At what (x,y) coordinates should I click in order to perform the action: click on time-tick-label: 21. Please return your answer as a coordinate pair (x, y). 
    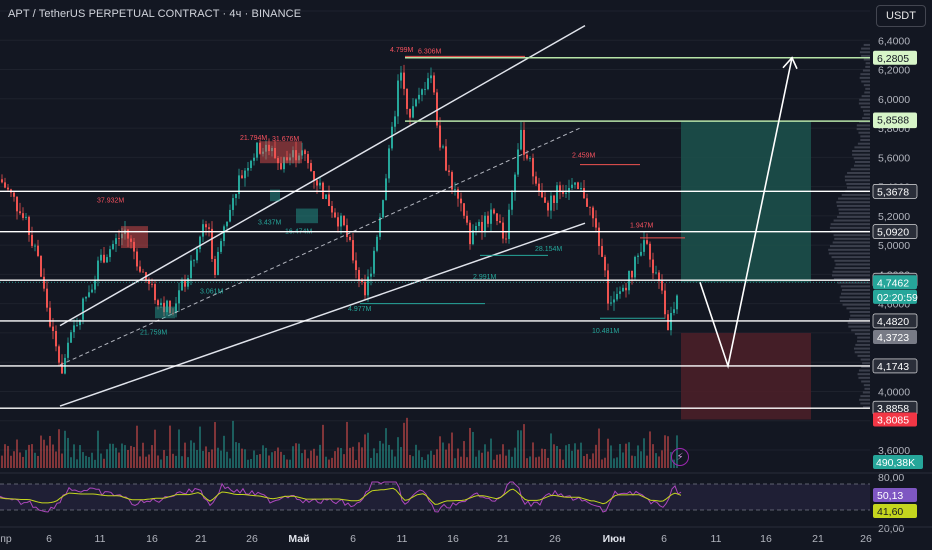
    Looking at the image, I should click on (818, 539).